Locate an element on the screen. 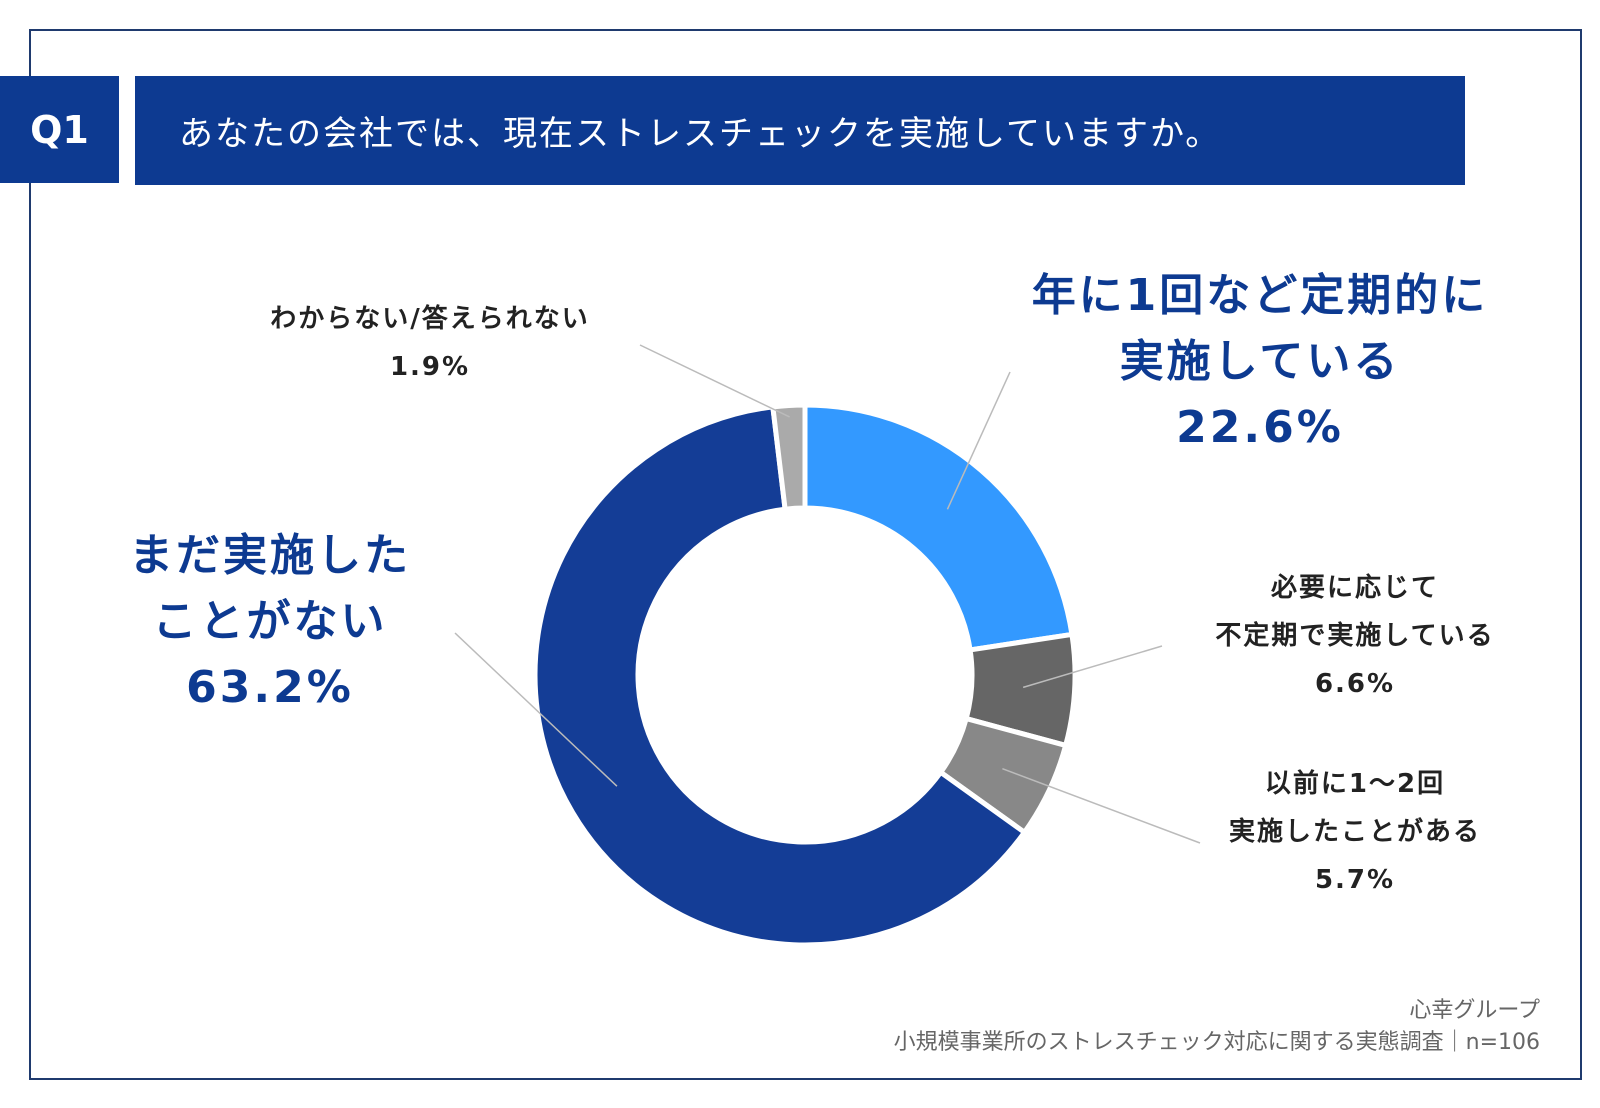  slice-label-never: まだ実施した ことがない 63.2% is located at coordinates (270, 622).